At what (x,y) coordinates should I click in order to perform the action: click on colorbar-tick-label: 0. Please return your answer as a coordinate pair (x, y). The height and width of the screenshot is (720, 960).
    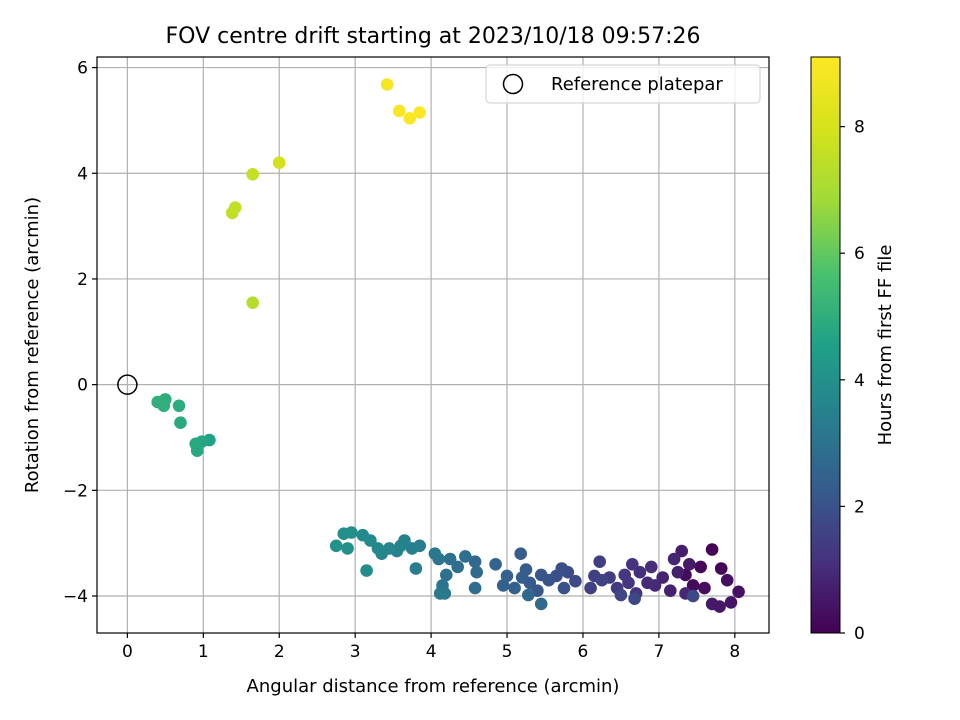
    Looking at the image, I should click on (859, 634).